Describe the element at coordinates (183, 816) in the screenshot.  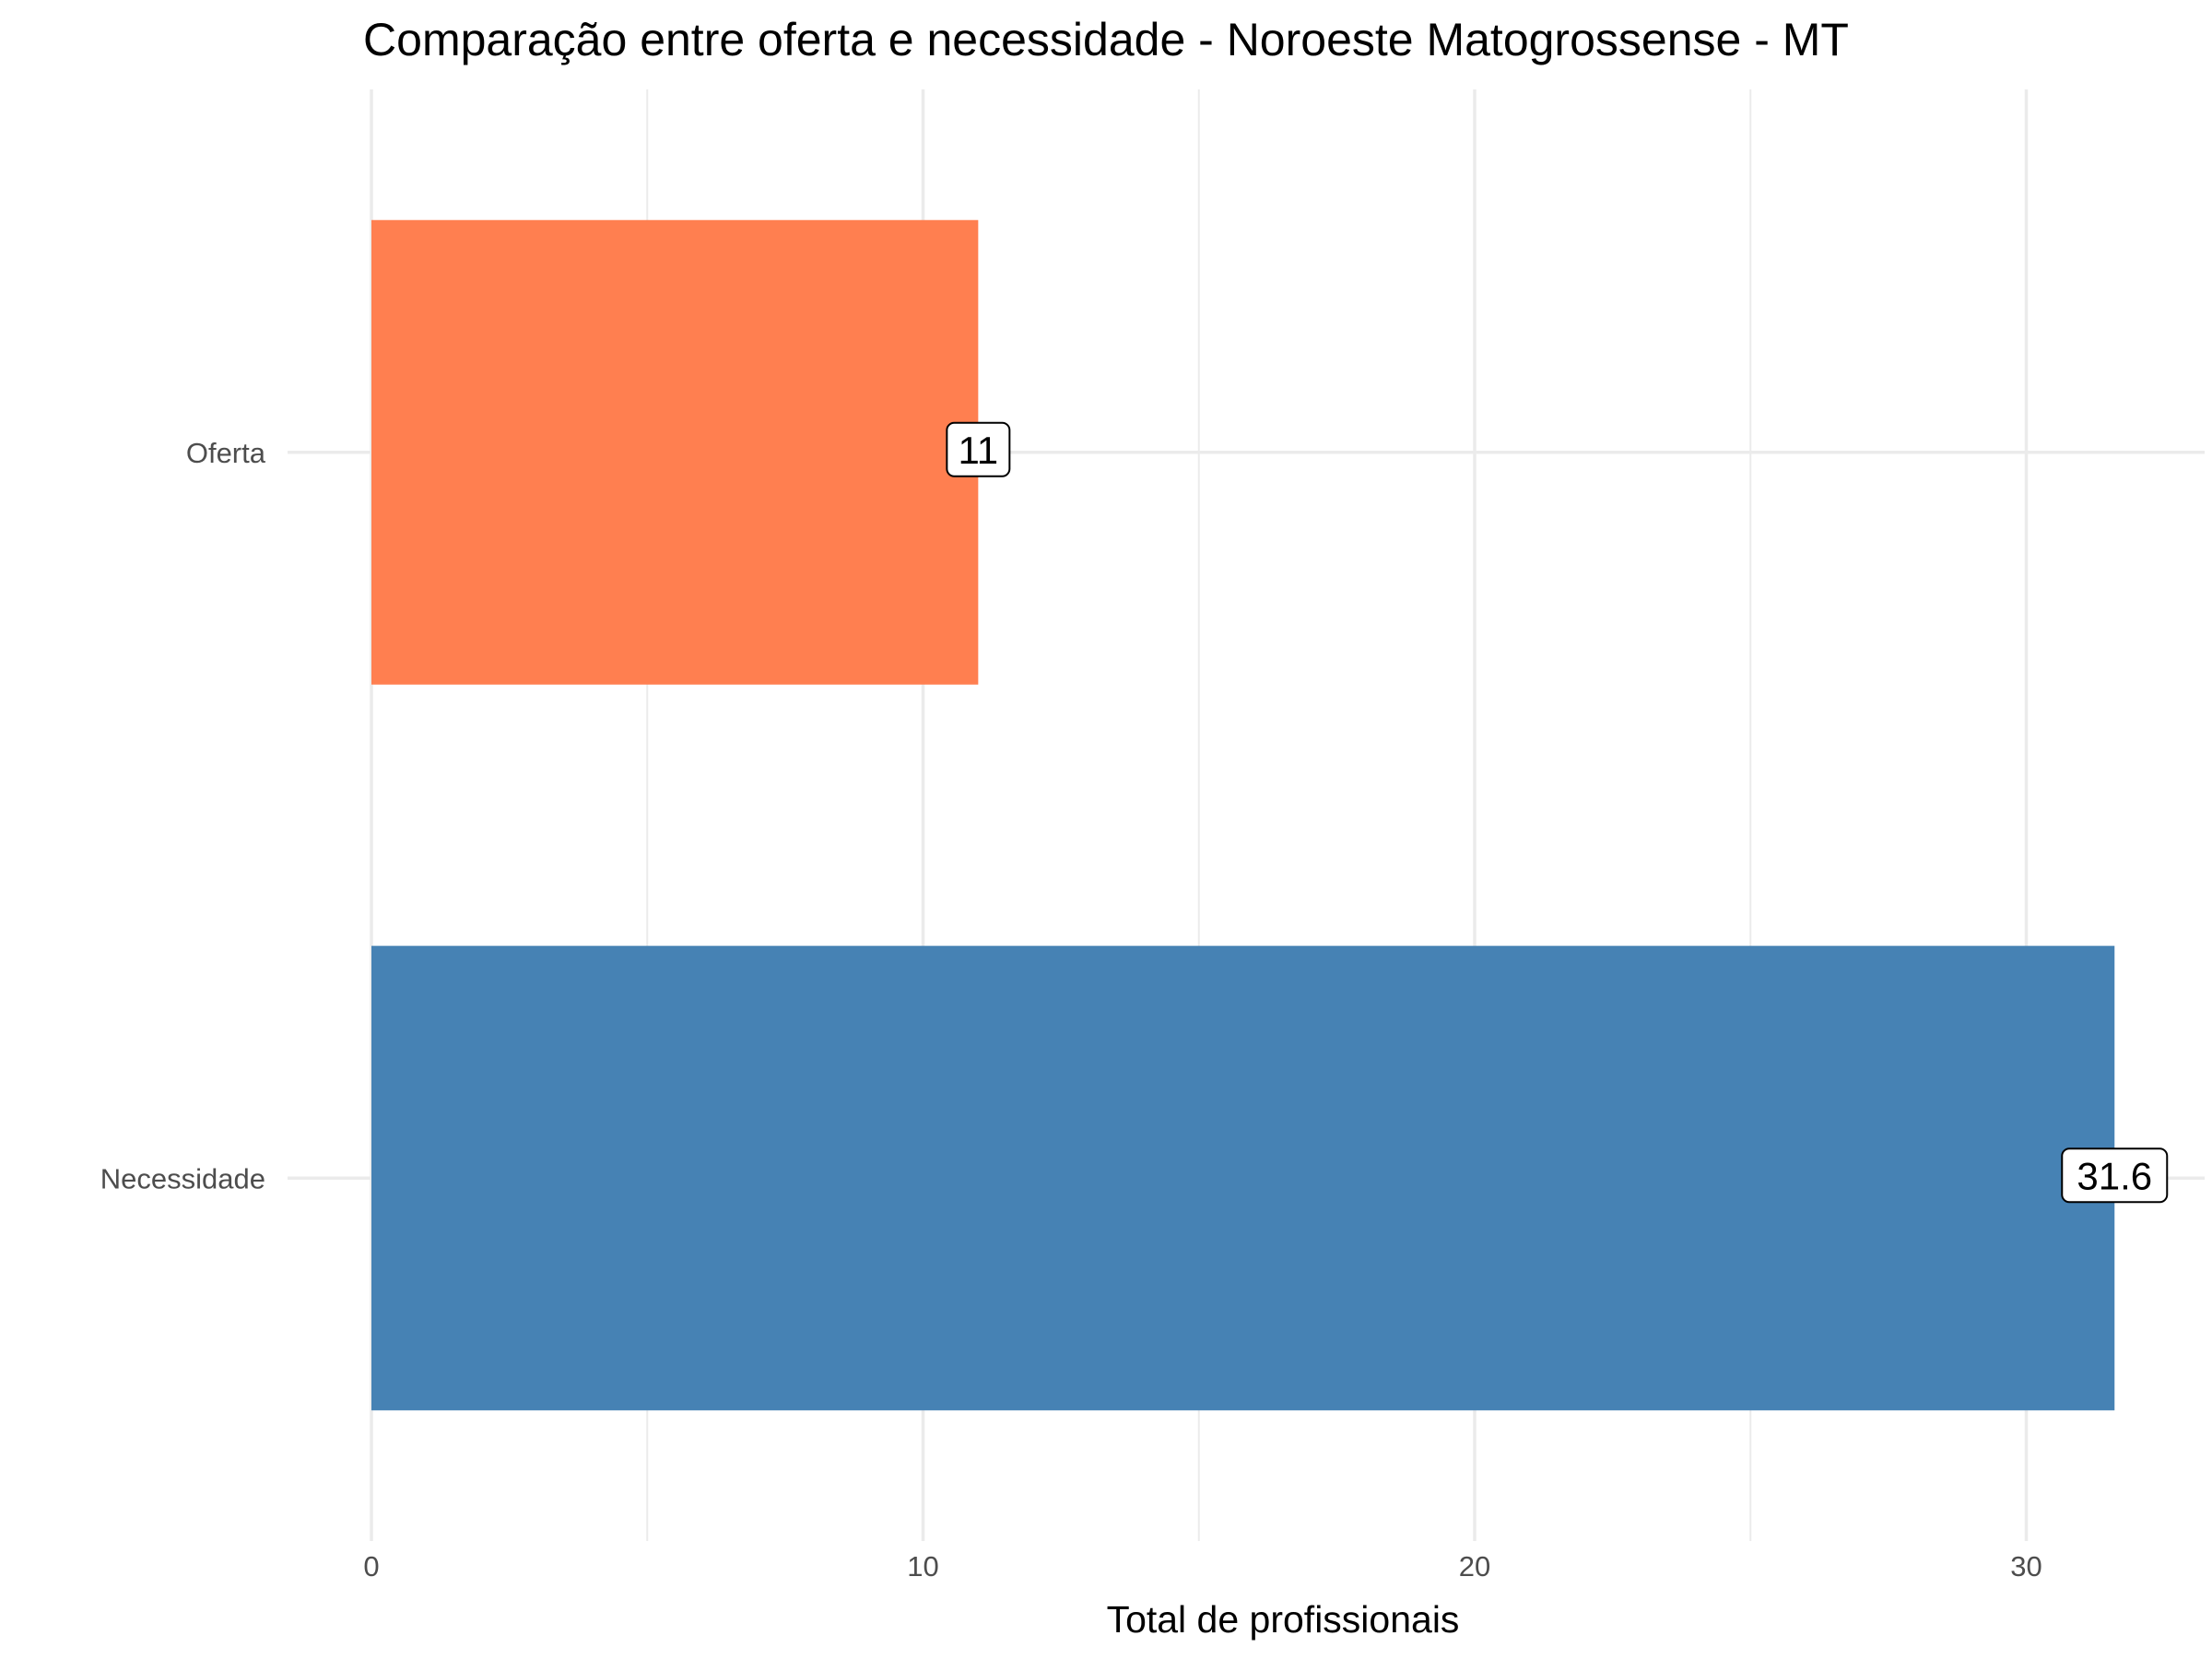
I see `y-axis-ticks: Necessidade Oferta` at that location.